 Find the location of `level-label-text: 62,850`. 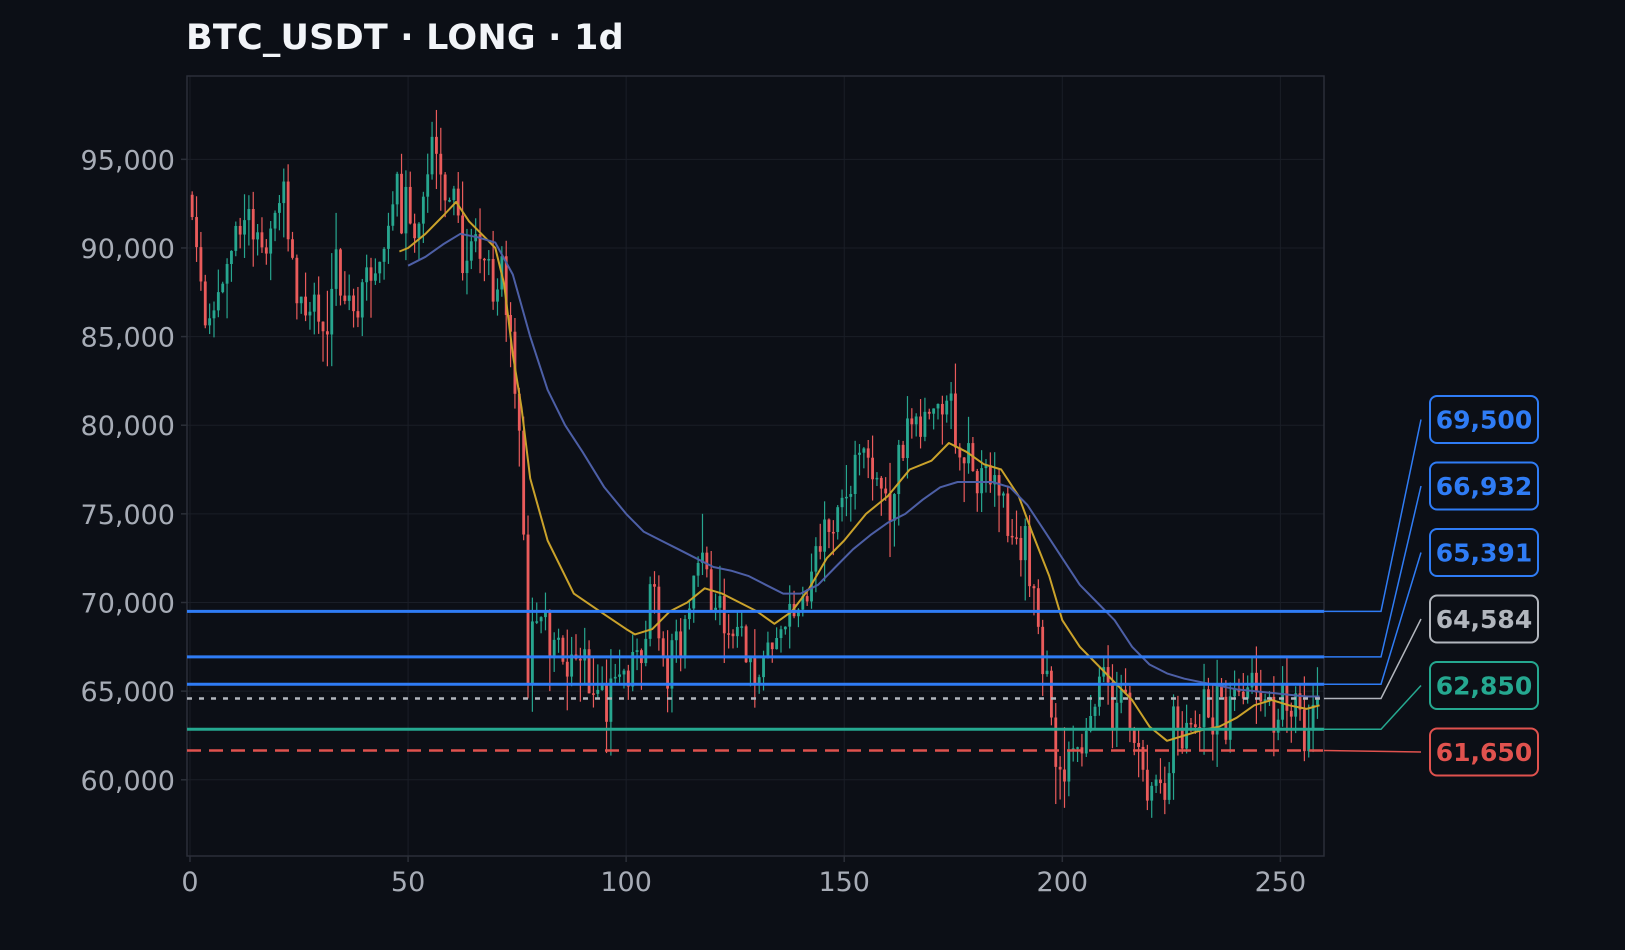

level-label-text: 62,850 is located at coordinates (1484, 686).